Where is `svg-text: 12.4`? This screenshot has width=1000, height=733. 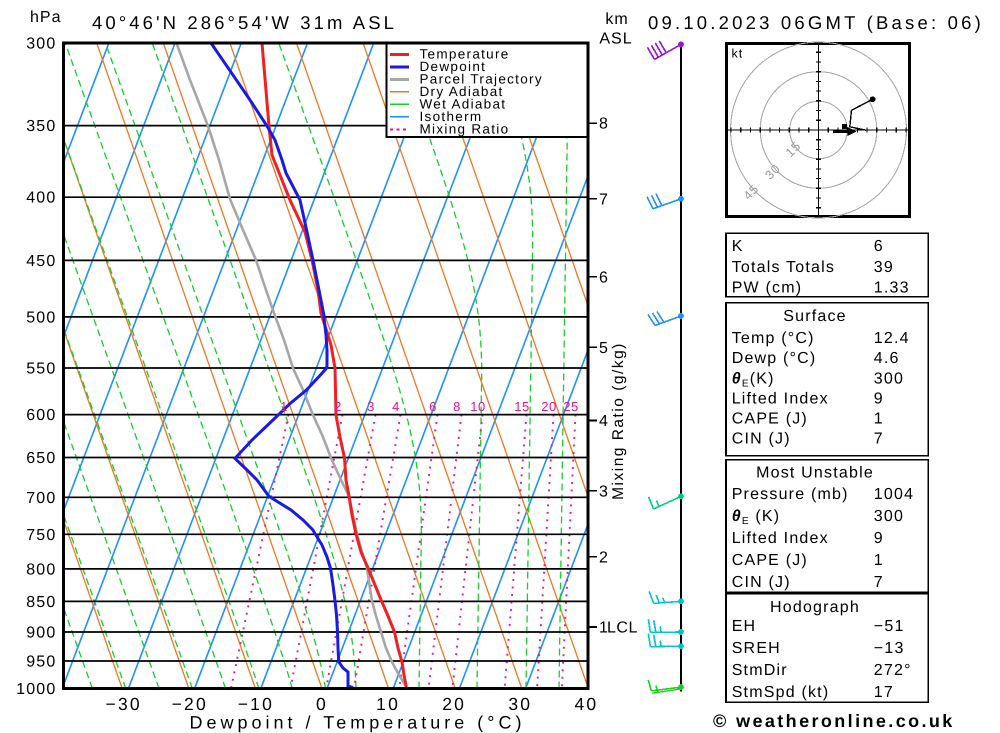 svg-text: 12.4 is located at coordinates (892, 338).